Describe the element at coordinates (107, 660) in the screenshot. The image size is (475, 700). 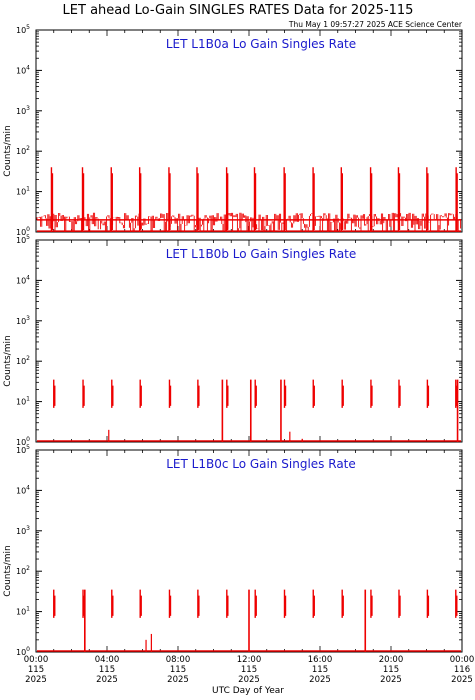
I see `svg-text: 04:00` at that location.